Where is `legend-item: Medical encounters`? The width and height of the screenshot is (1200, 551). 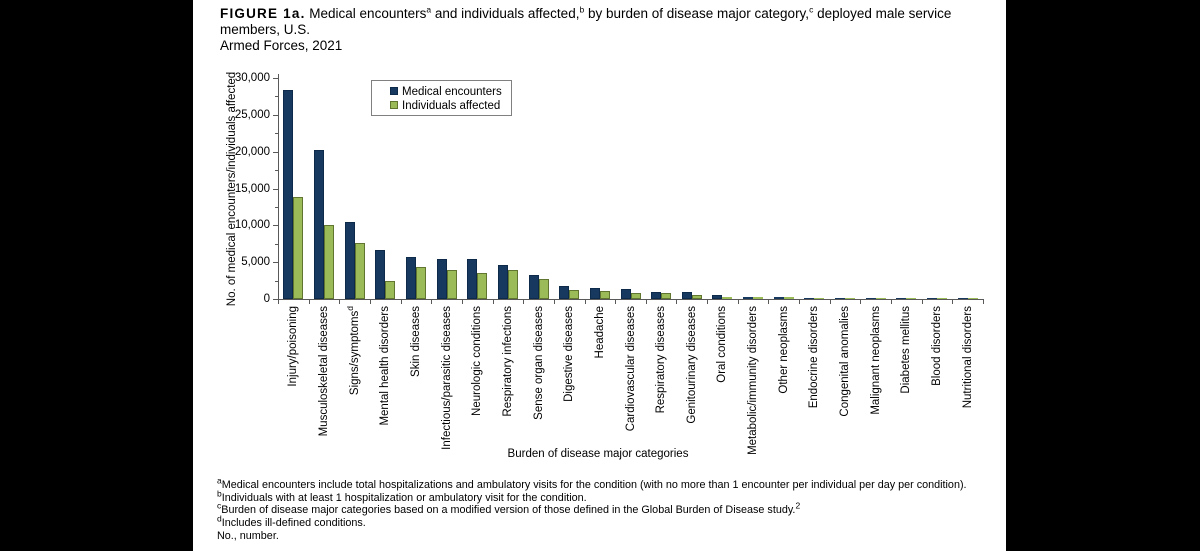 legend-item: Medical encounters is located at coordinates (450, 92).